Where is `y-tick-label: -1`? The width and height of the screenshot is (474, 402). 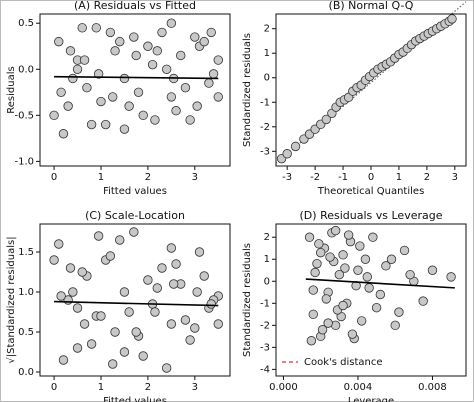
y-tick-label: -1 is located at coordinates (265, 102).